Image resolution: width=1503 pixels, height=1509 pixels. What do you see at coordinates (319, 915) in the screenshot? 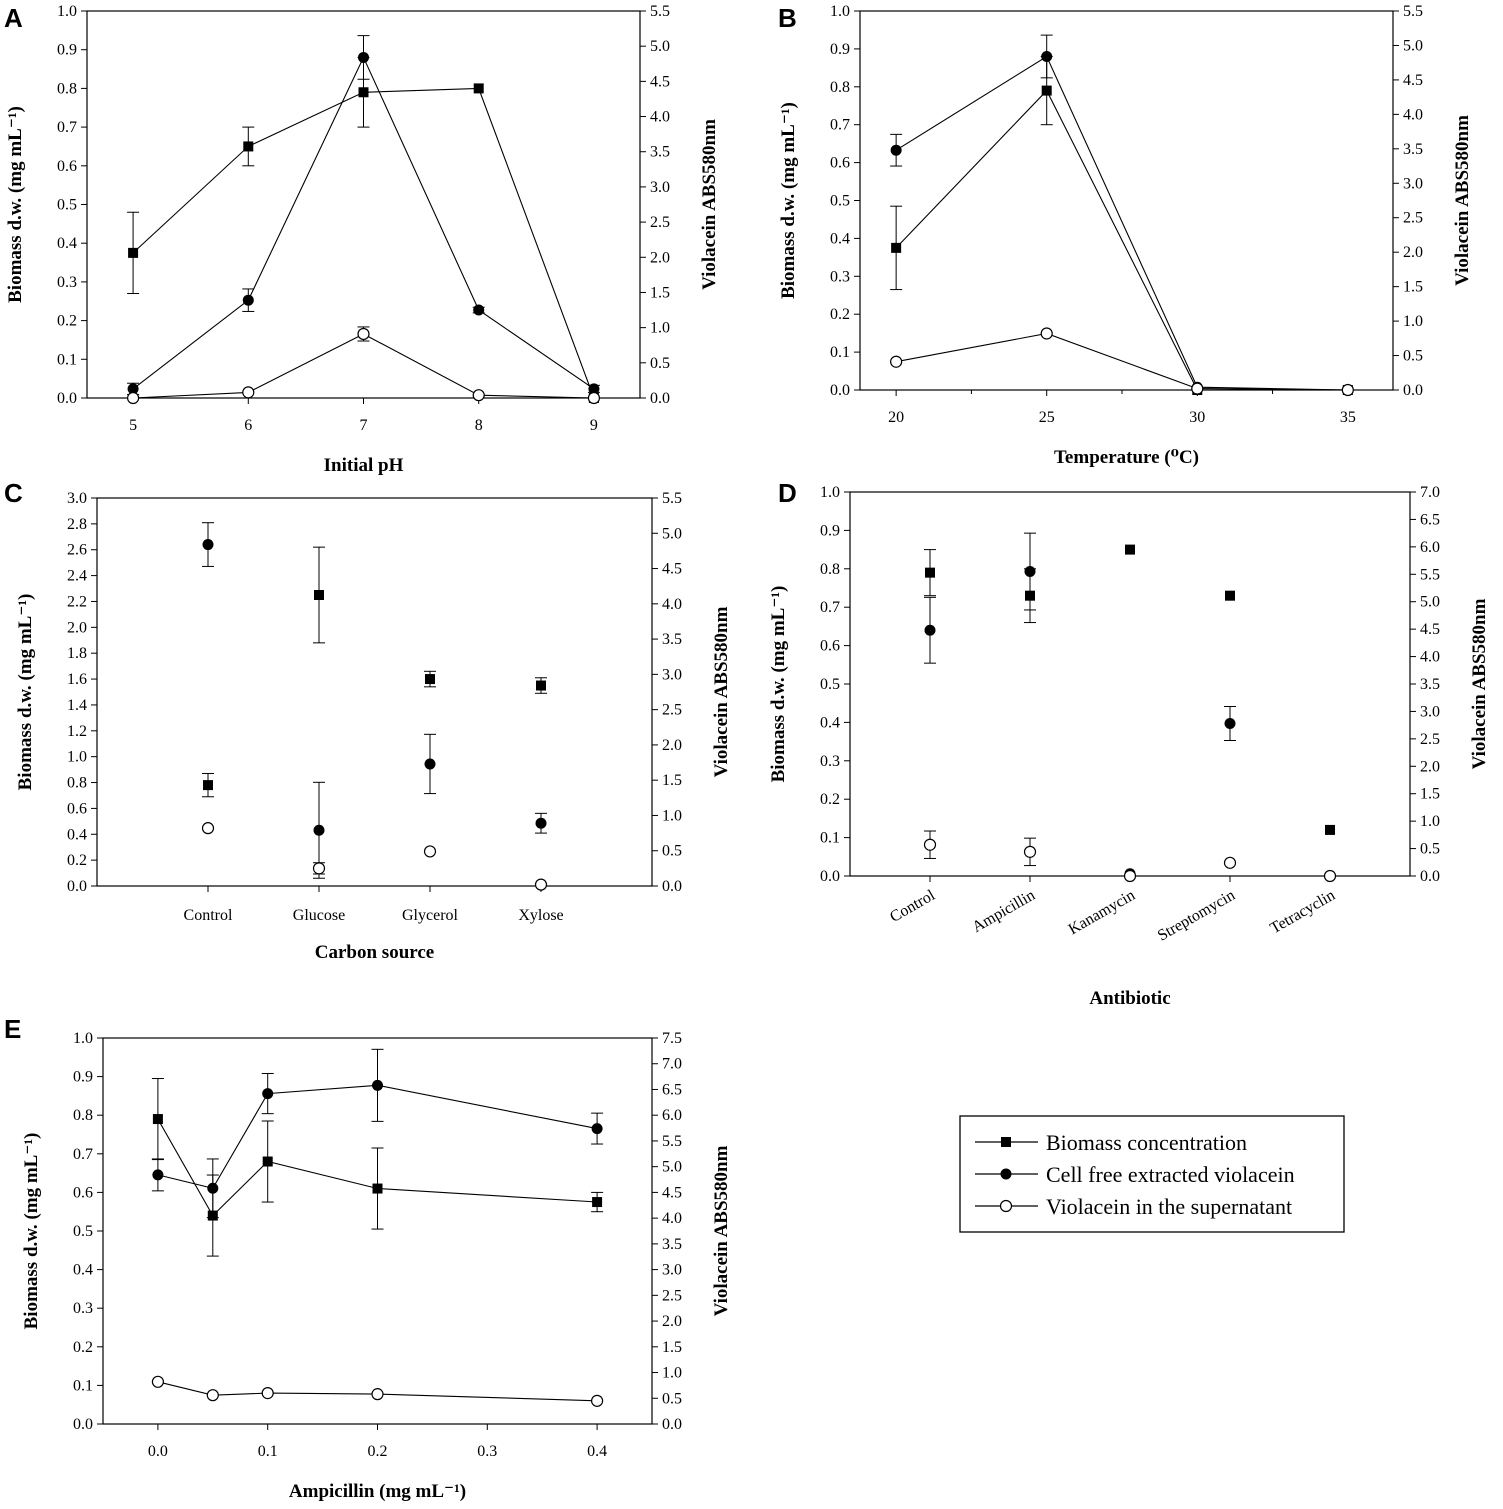
I see `x-tick-label: Glucose` at bounding box center [319, 915].